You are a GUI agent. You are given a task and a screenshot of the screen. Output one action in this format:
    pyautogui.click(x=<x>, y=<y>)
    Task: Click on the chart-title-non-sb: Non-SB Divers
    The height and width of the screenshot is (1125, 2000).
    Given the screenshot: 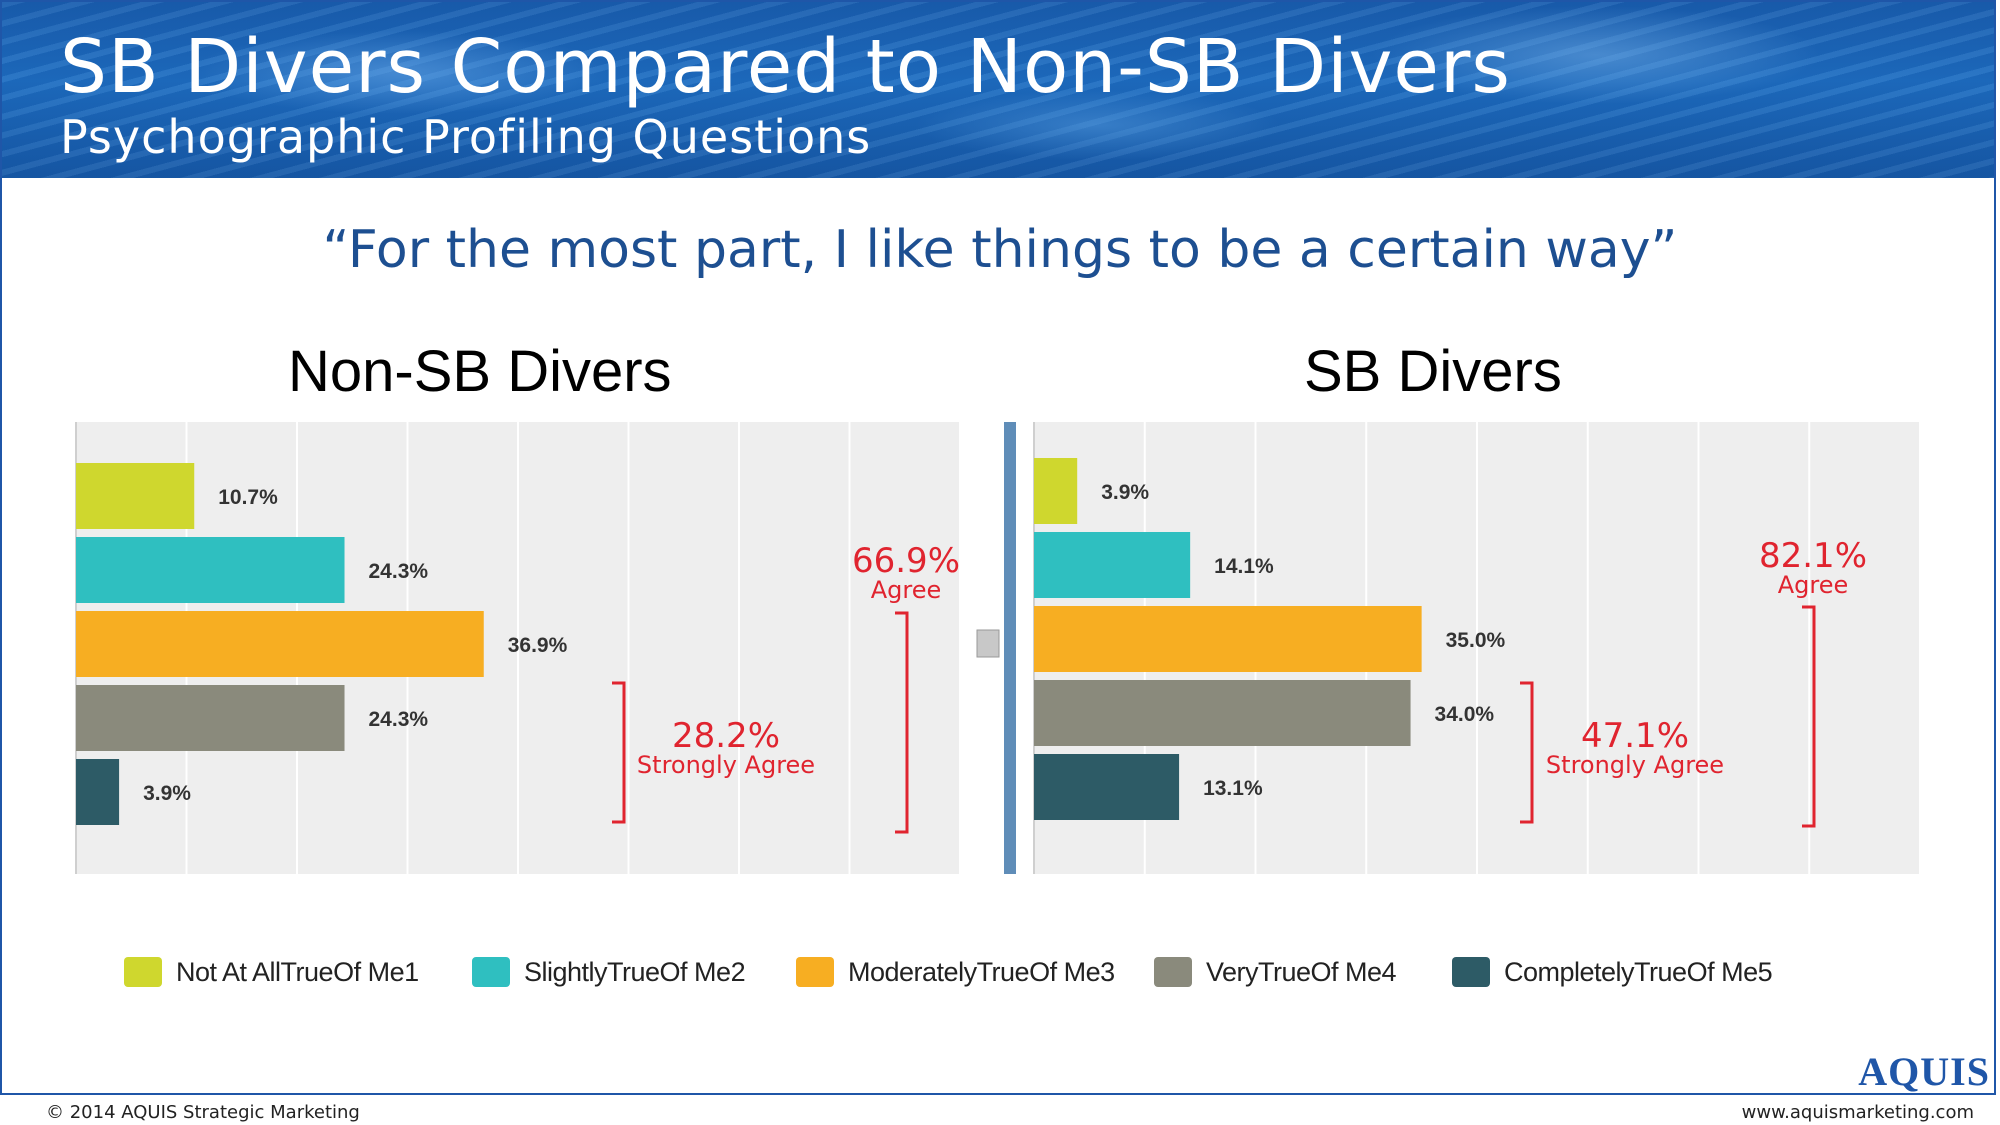 What is the action you would take?
    pyautogui.click(x=480, y=371)
    